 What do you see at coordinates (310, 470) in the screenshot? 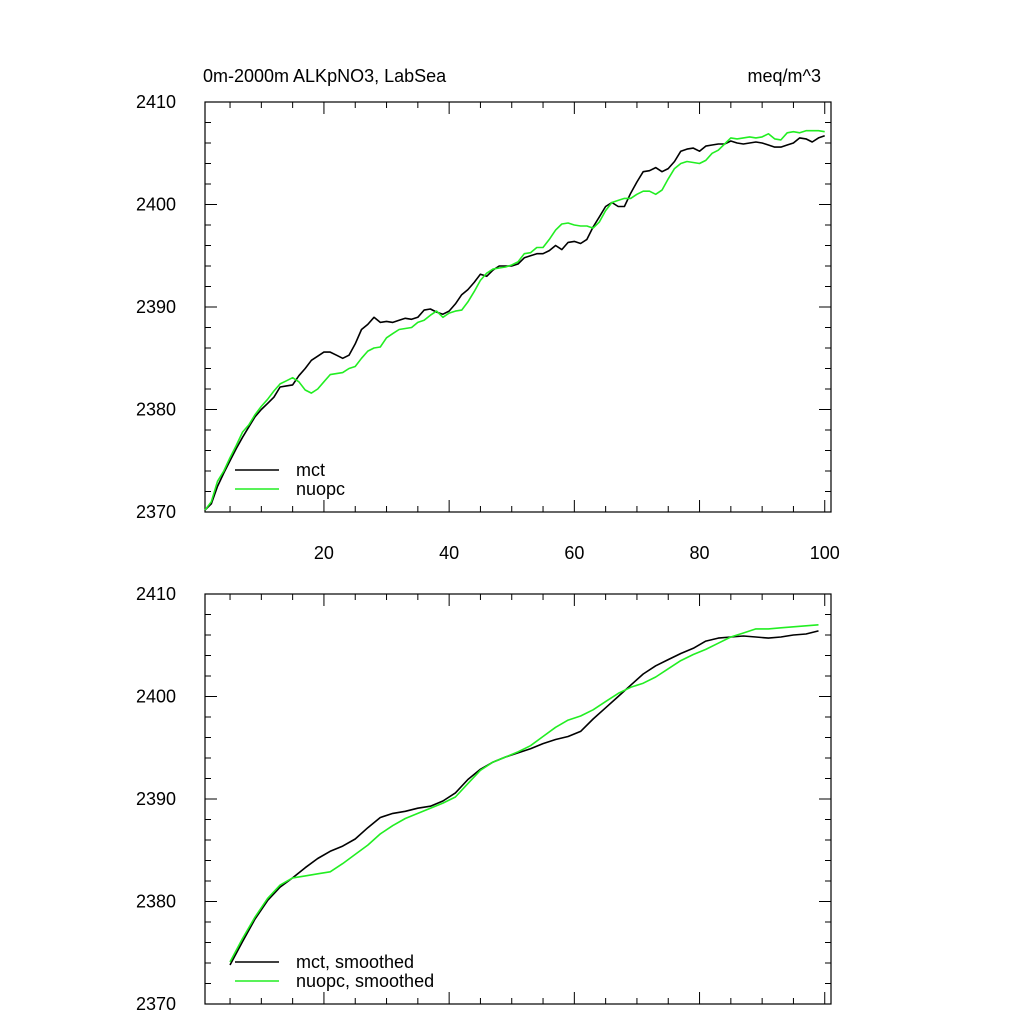
I see `legend-label: mct` at bounding box center [310, 470].